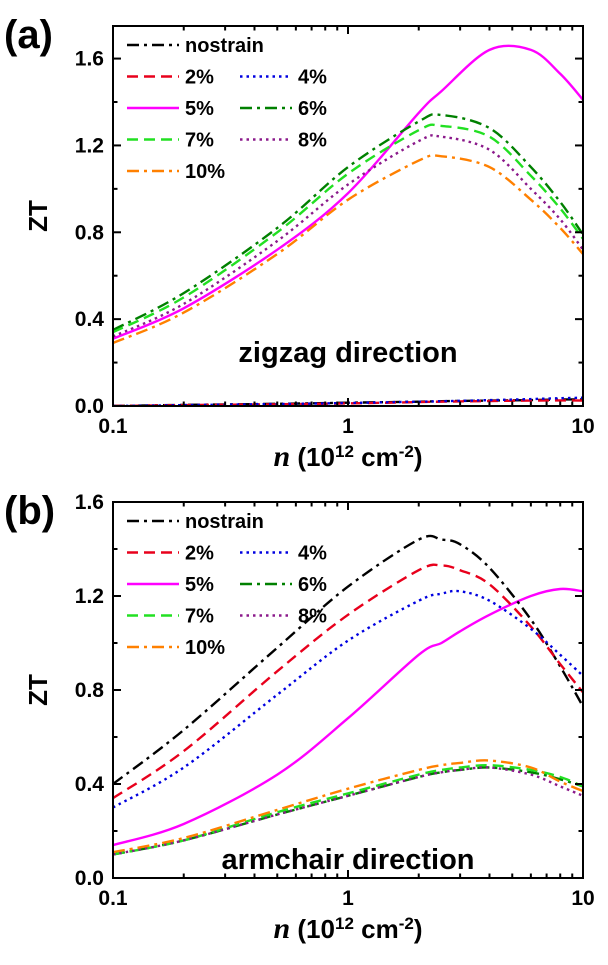  I want to click on series-line-4pct, so click(348, 401).